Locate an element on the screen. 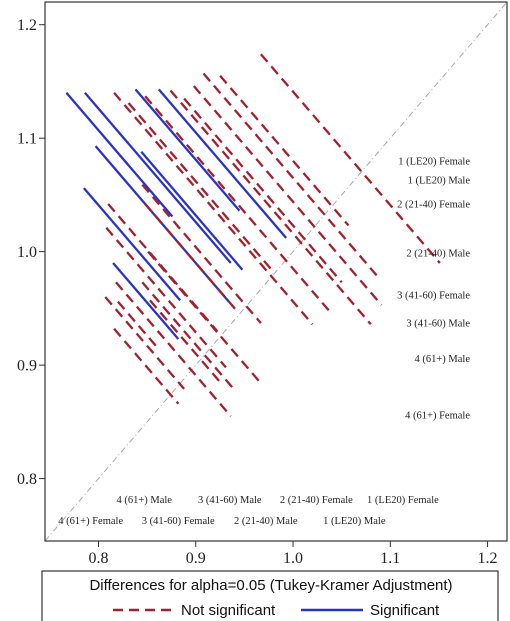  group-label-y-0: 1 (LE20) Female is located at coordinates (434, 161).